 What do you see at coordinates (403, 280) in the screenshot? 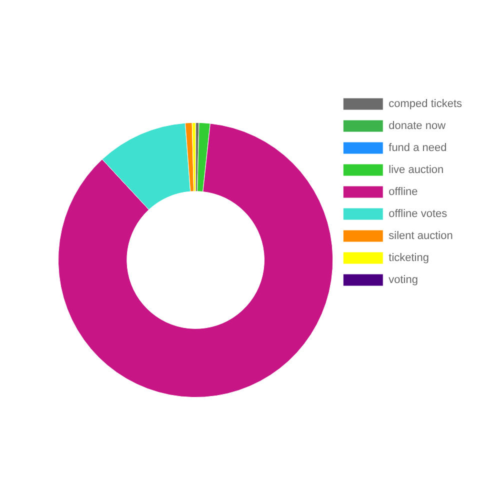
I see `legend-label: voting` at bounding box center [403, 280].